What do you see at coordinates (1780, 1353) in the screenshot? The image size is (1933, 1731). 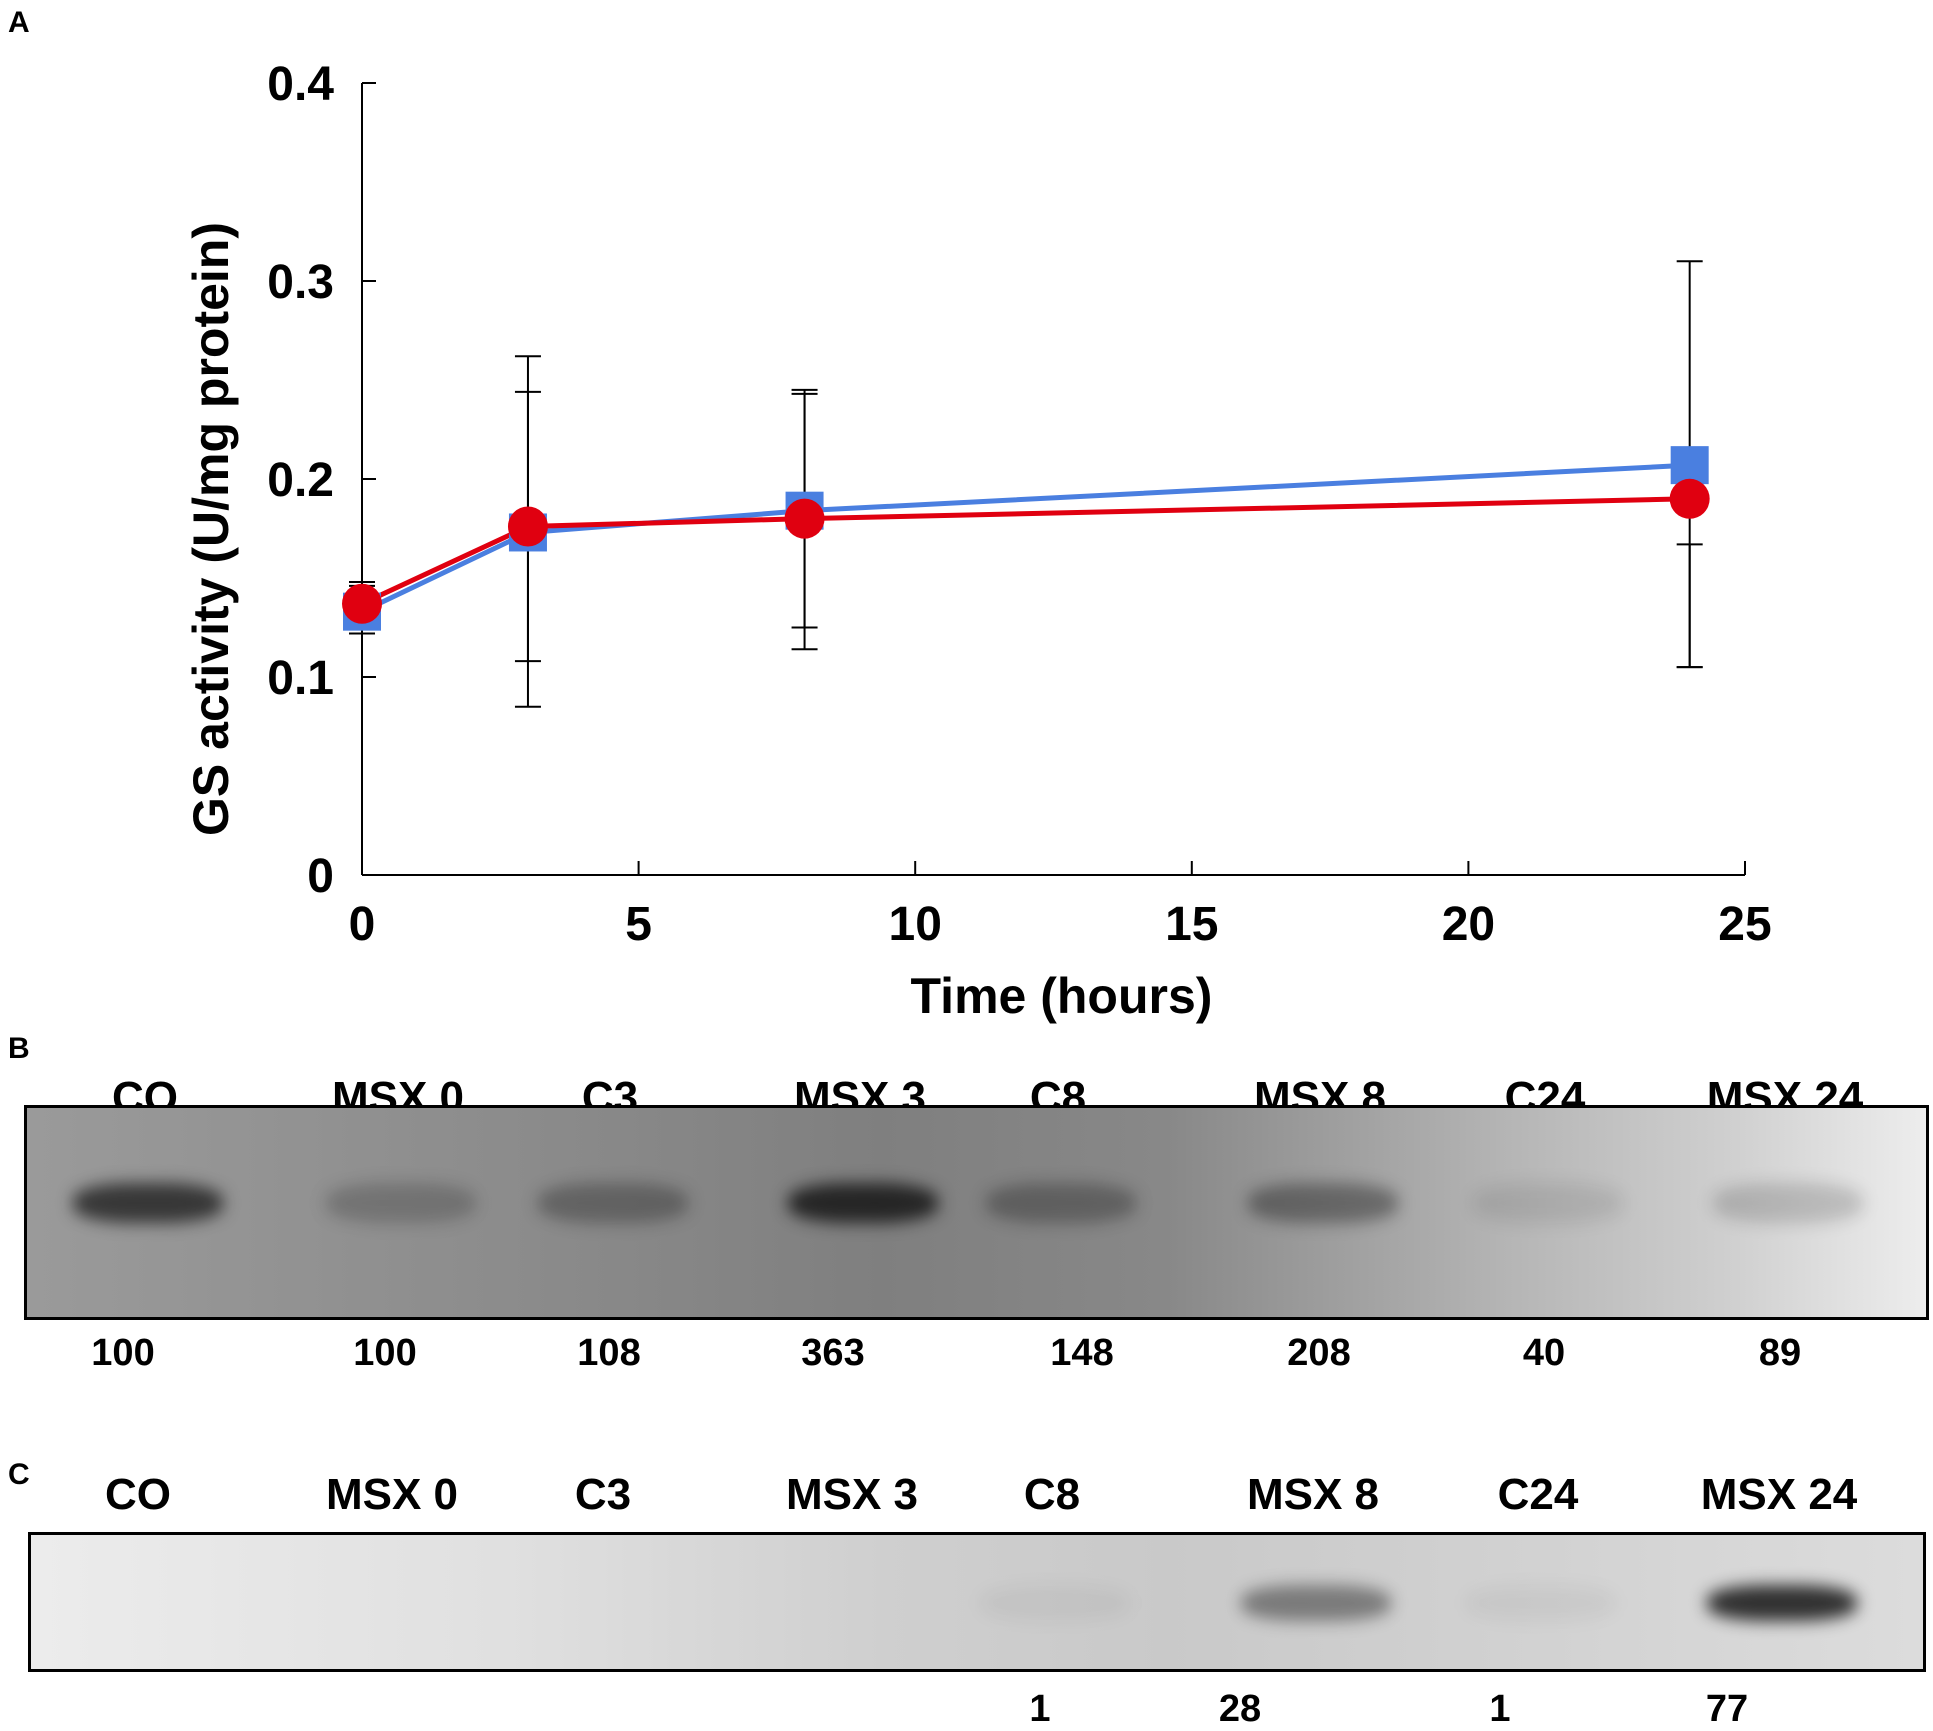 I see `blot-b-value-7: 89` at bounding box center [1780, 1353].